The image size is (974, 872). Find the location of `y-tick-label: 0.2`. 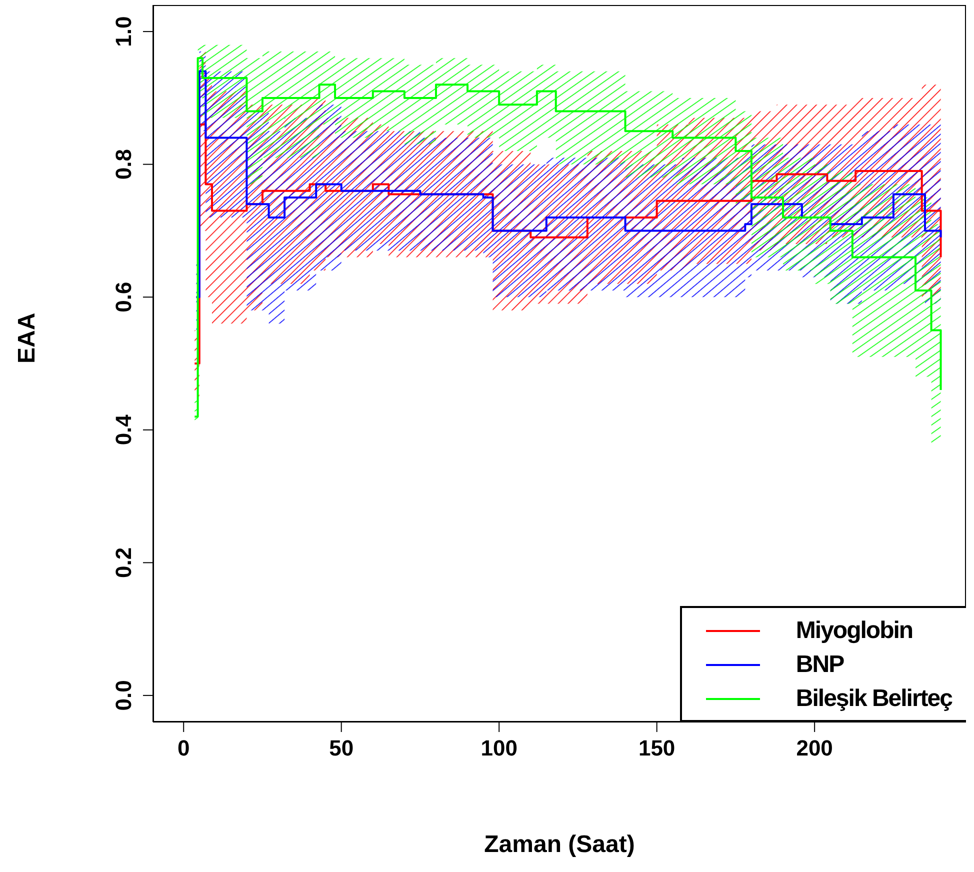

y-tick-label: 0.2 is located at coordinates (123, 562).